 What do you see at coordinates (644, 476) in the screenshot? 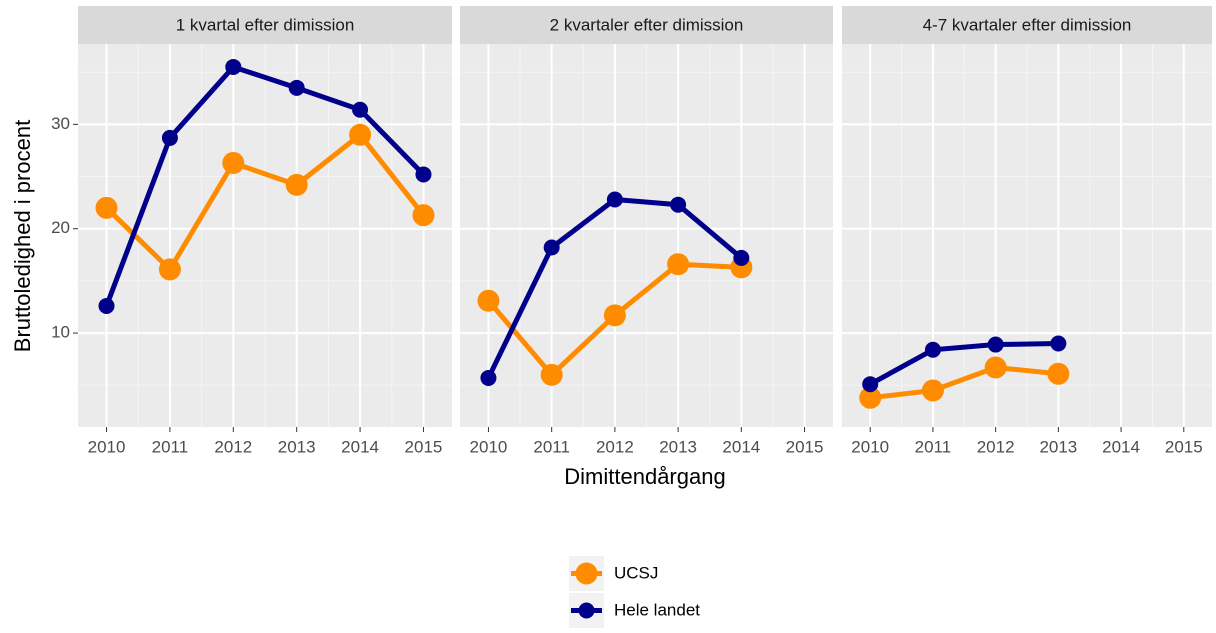
I see `x-axis-label: Dimittendårgang` at bounding box center [644, 476].